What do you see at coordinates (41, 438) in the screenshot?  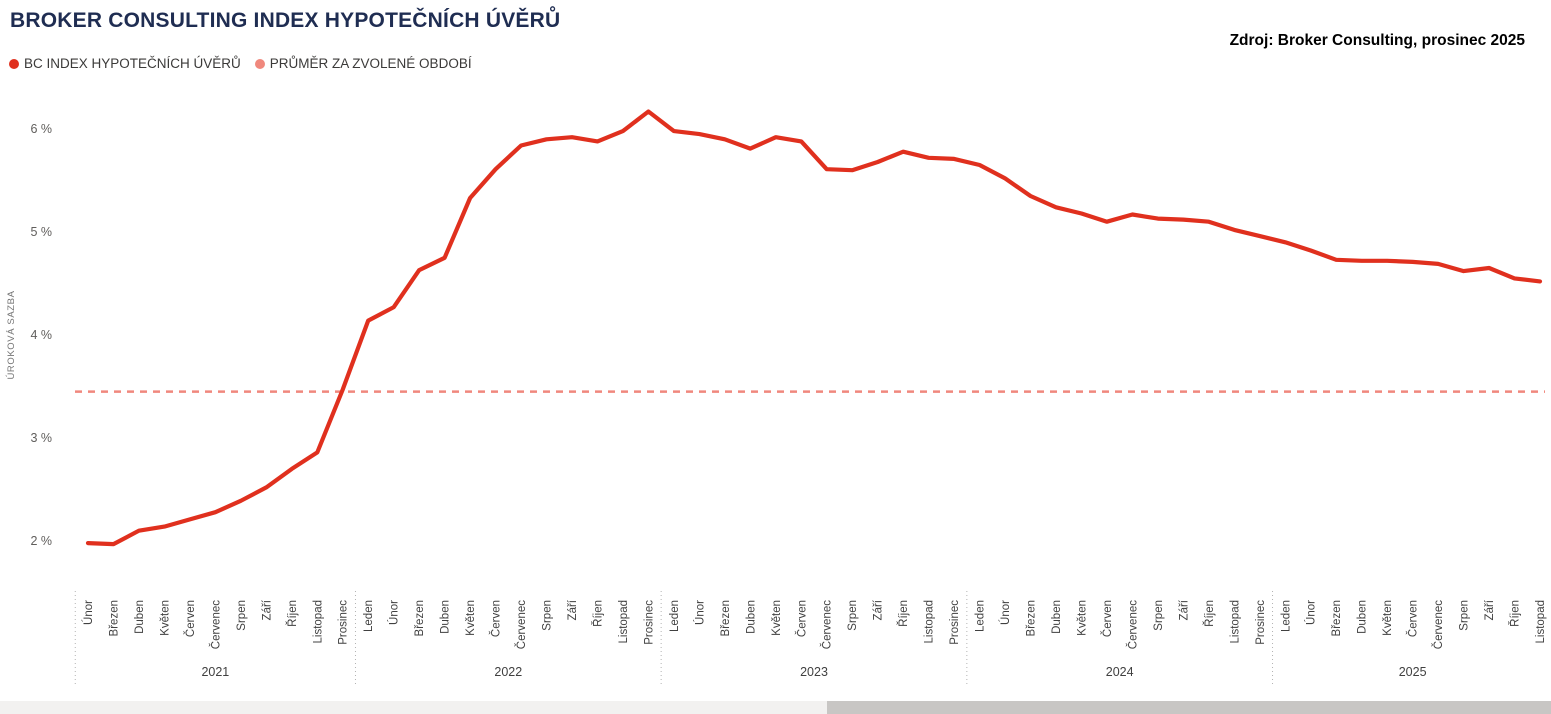 I see `y-tick-label: 3 %` at bounding box center [41, 438].